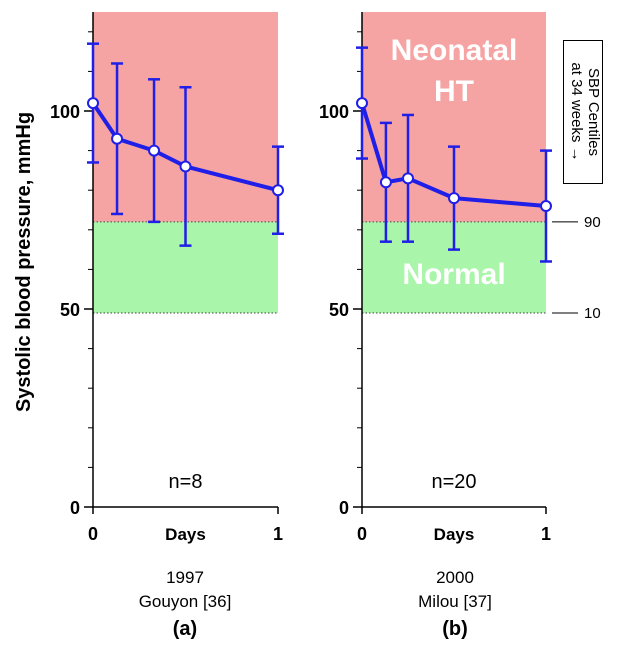 Image resolution: width=621 pixels, height=660 pixels. What do you see at coordinates (339, 310) in the screenshot?
I see `y-tick-label-1: 50` at bounding box center [339, 310].